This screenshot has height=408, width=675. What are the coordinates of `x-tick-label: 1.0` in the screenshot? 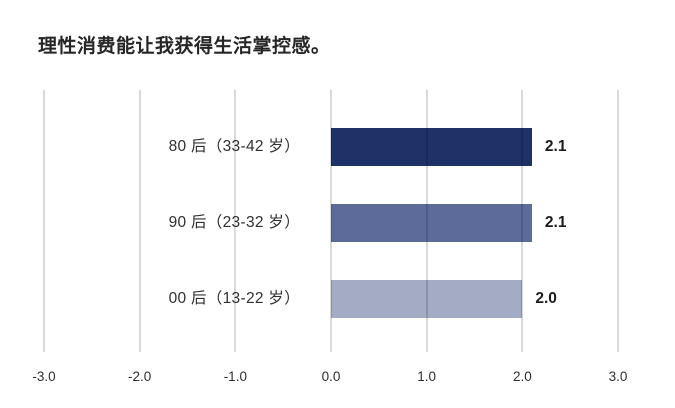 It's located at (427, 376).